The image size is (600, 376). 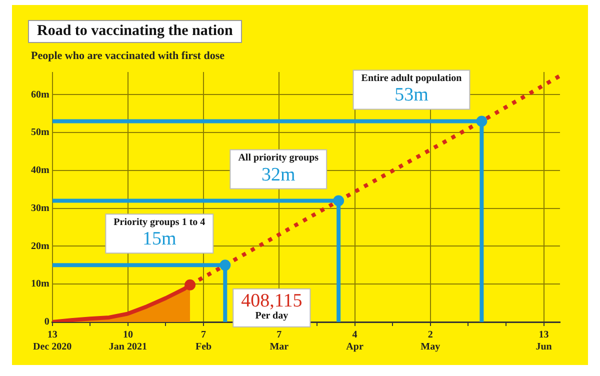 What do you see at coordinates (203, 341) in the screenshot?
I see `x-tick-label: 7 Feb` at bounding box center [203, 341].